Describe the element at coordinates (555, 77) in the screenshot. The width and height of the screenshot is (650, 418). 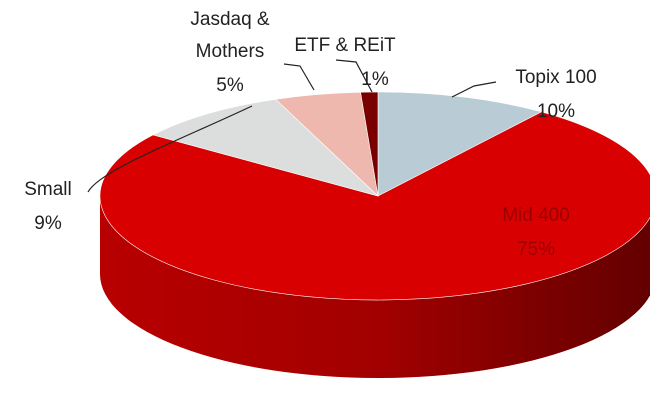
I see `category-label: Topix 100` at that location.